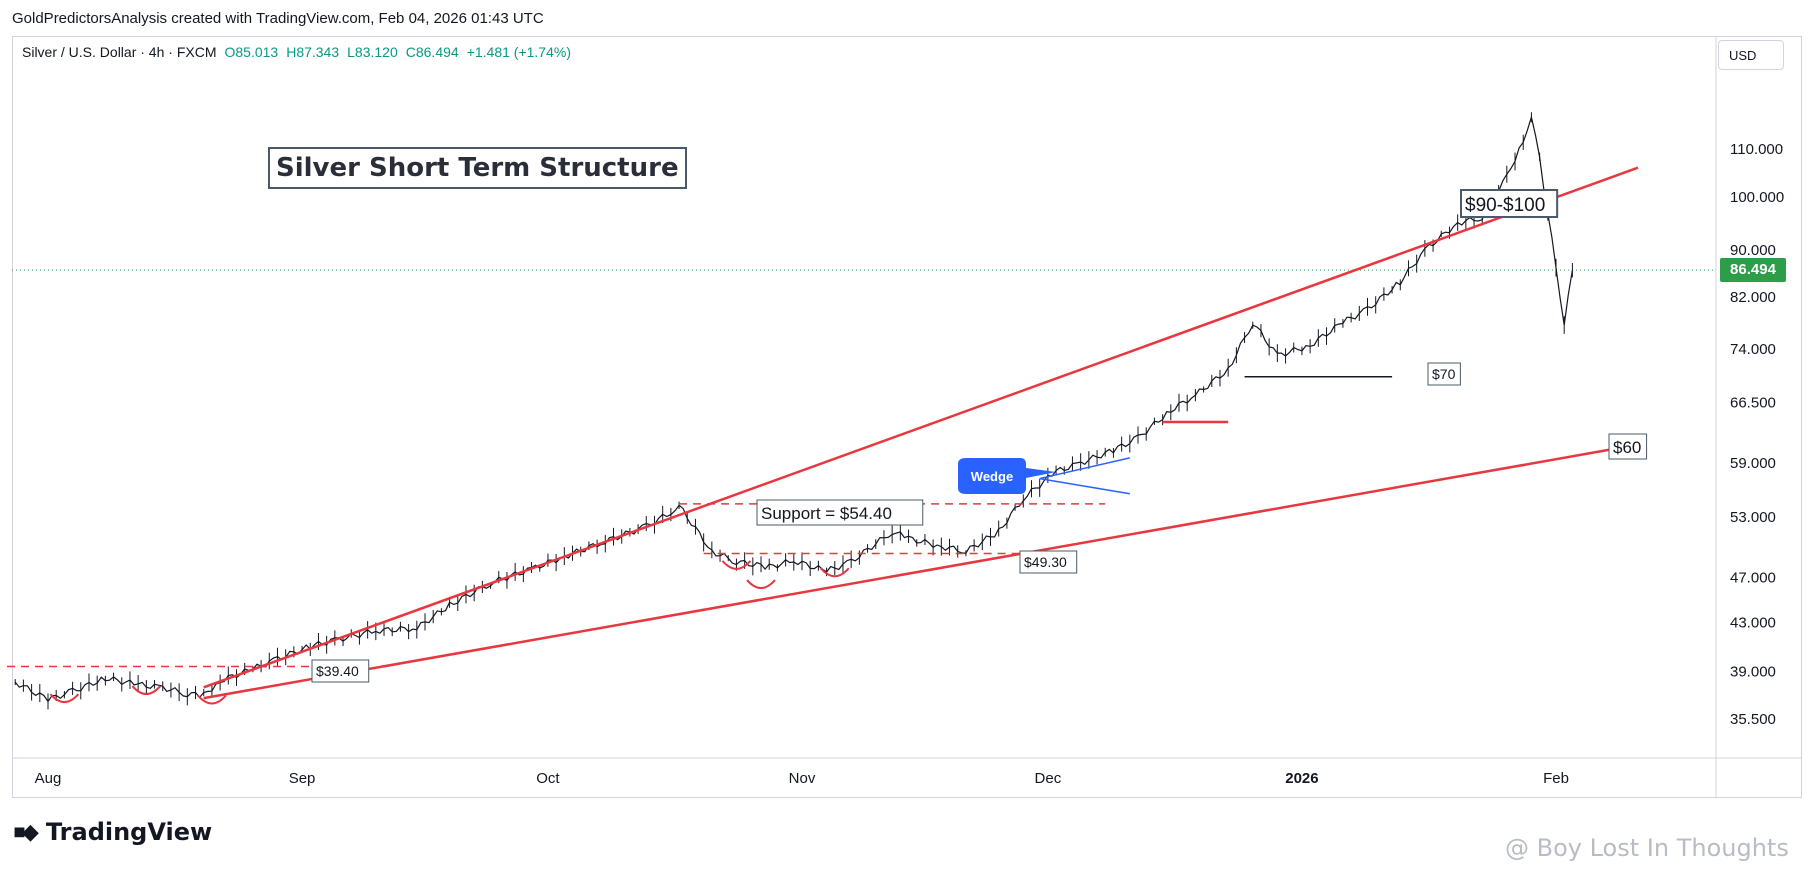 This screenshot has height=872, width=1814. What do you see at coordinates (48, 778) in the screenshot?
I see `x-tick-label: Aug` at bounding box center [48, 778].